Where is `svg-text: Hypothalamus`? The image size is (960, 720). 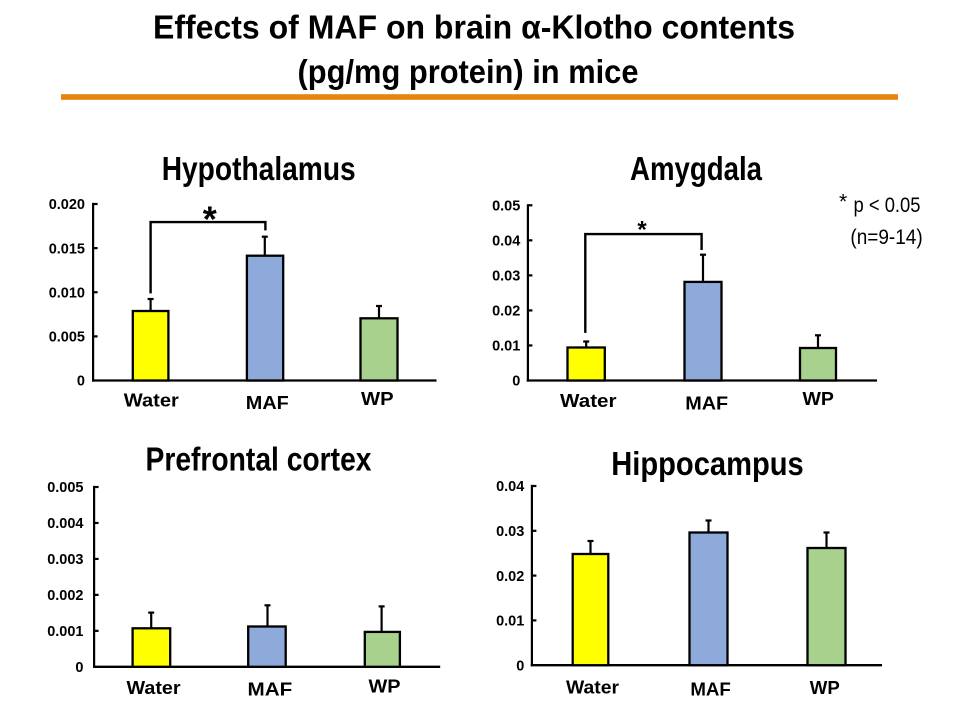
svg-text: Hypothalamus is located at coordinates (259, 168).